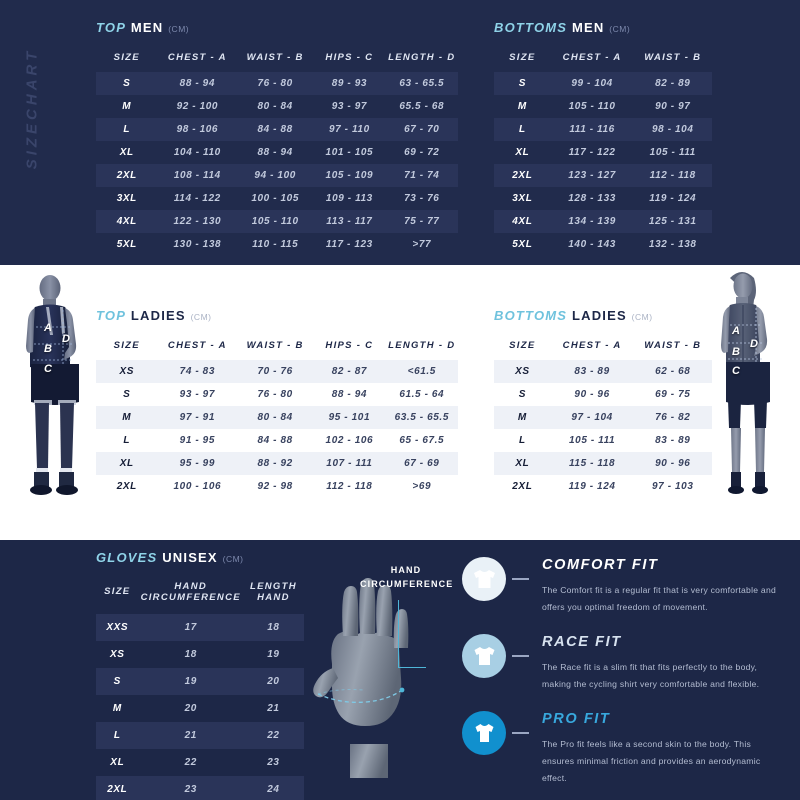 The image size is (800, 800). Describe the element at coordinates (484, 733) in the screenshot. I see `pro-fit-icon` at that location.